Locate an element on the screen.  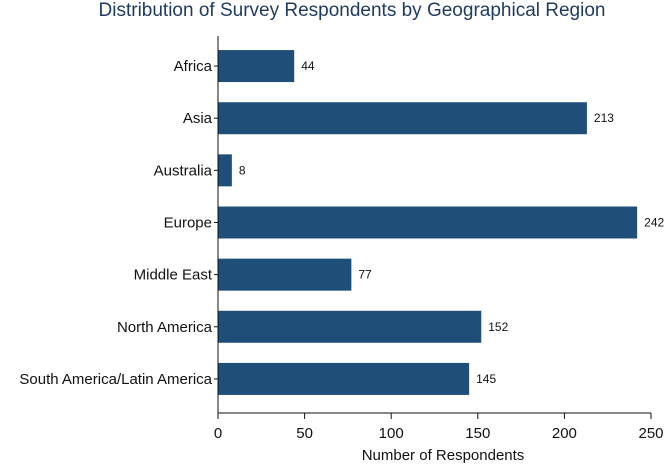
x-tick-label: 50 is located at coordinates (304, 433).